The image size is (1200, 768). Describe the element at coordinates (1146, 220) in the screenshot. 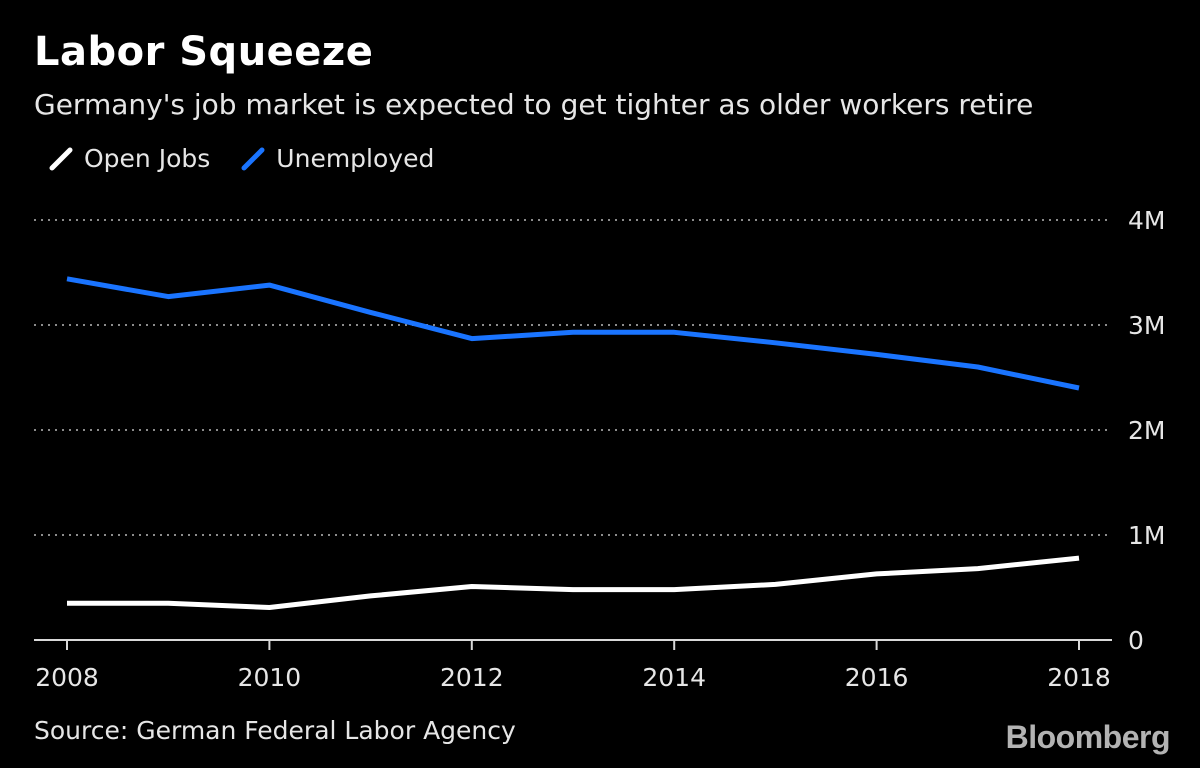

I see `y-tick-label: 4M` at that location.